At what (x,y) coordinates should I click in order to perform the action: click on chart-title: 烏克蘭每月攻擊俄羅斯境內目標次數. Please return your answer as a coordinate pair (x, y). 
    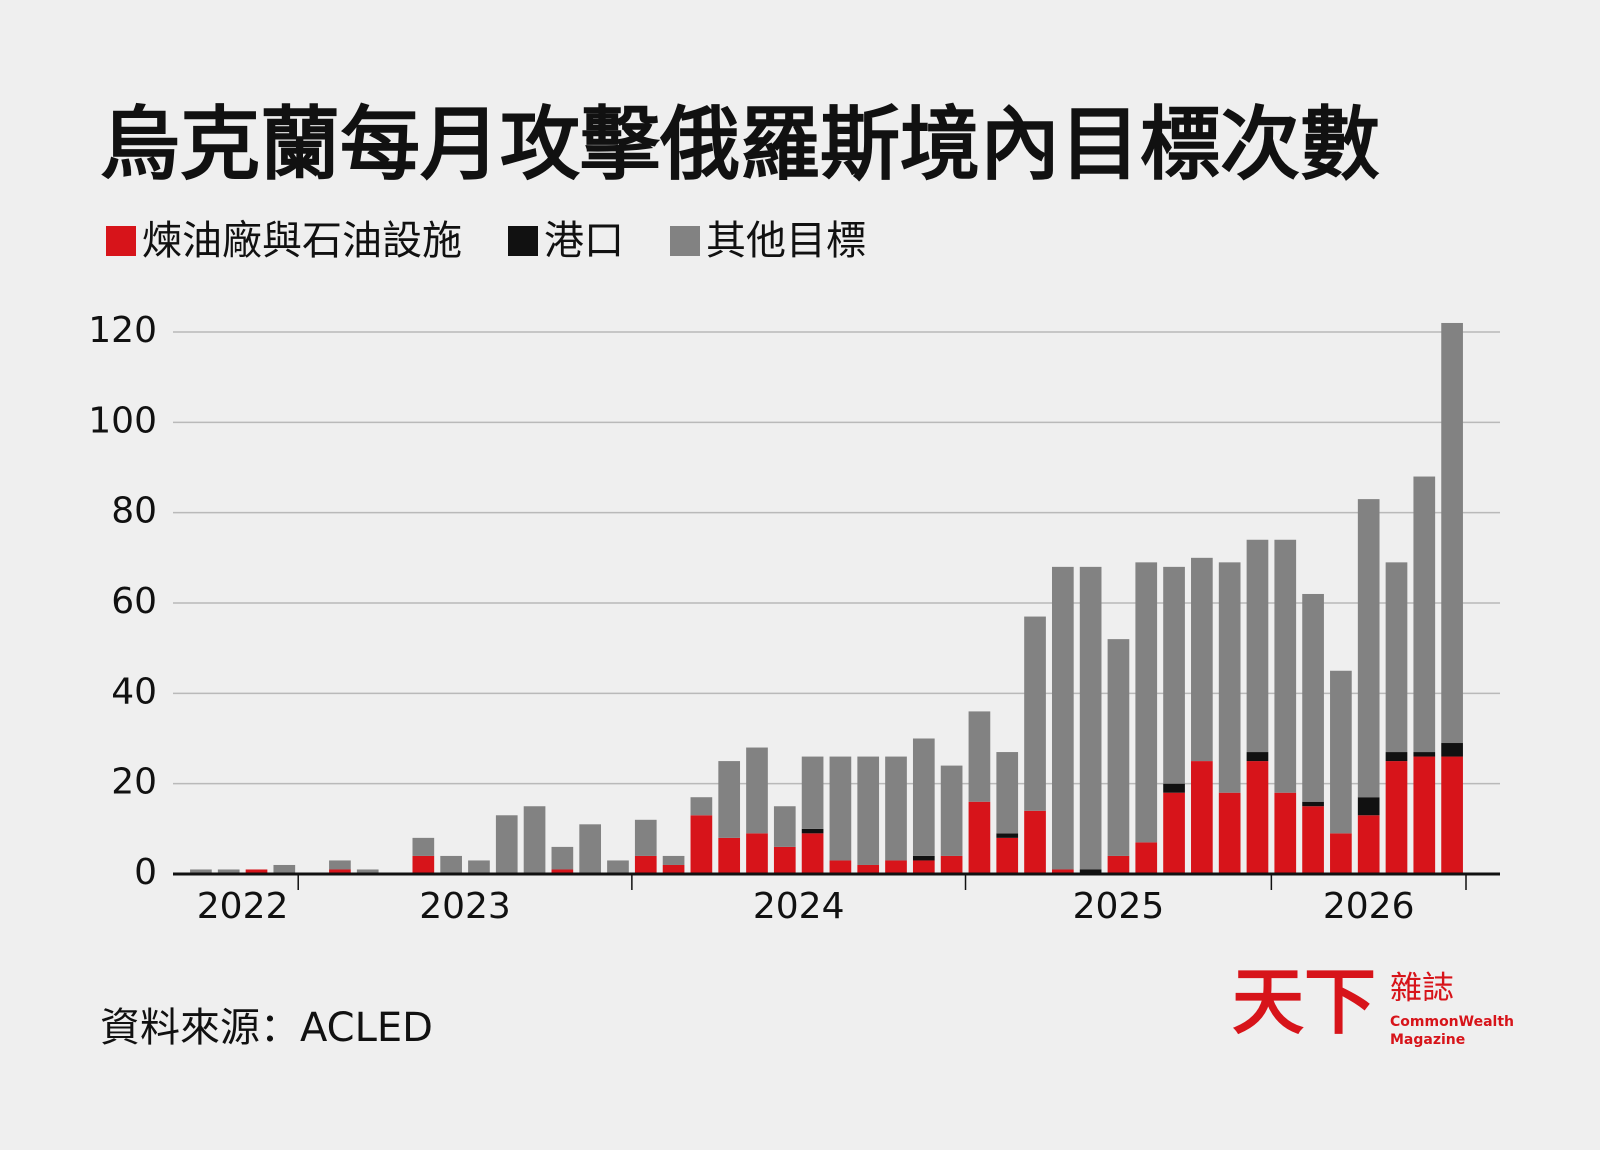
    Looking at the image, I should click on (740, 144).